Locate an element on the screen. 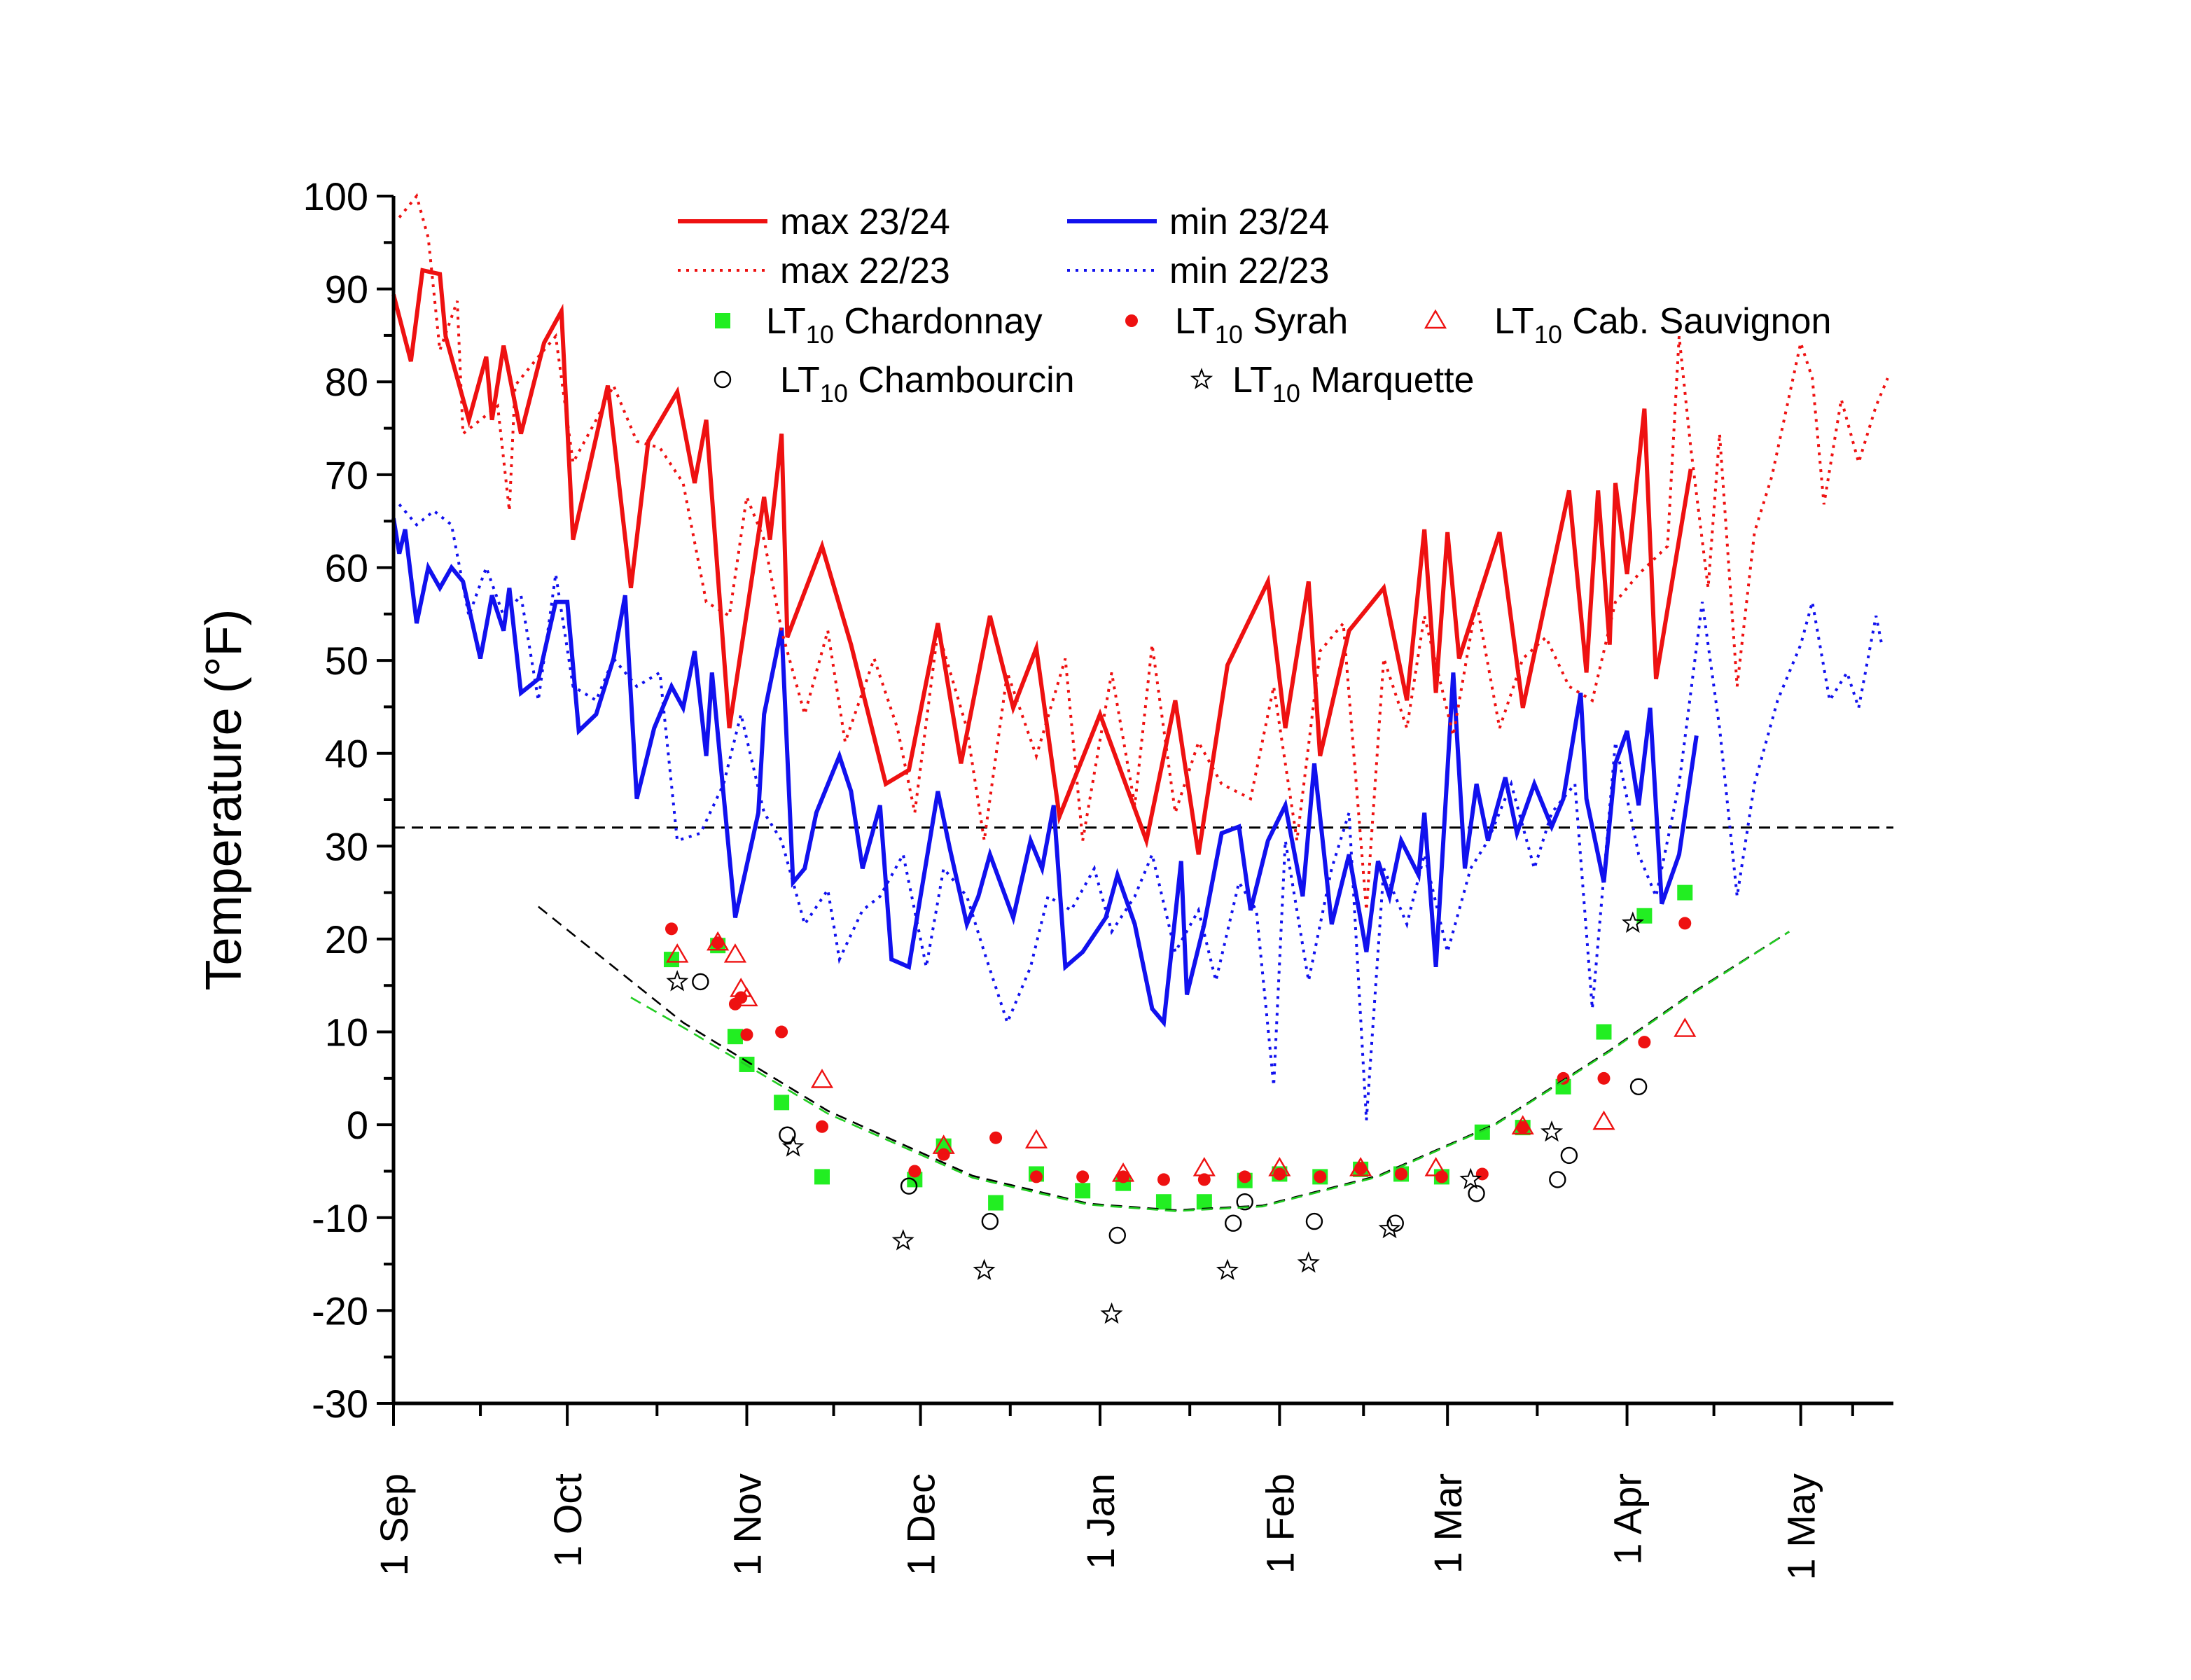  y-tick-label: 0 is located at coordinates (357, 1125).